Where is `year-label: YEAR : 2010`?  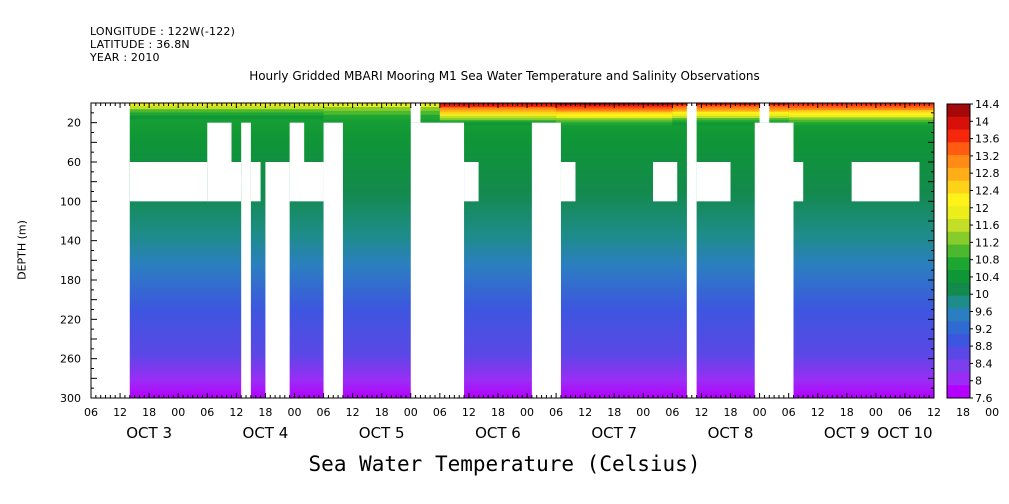
year-label: YEAR : 2010 is located at coordinates (125, 57).